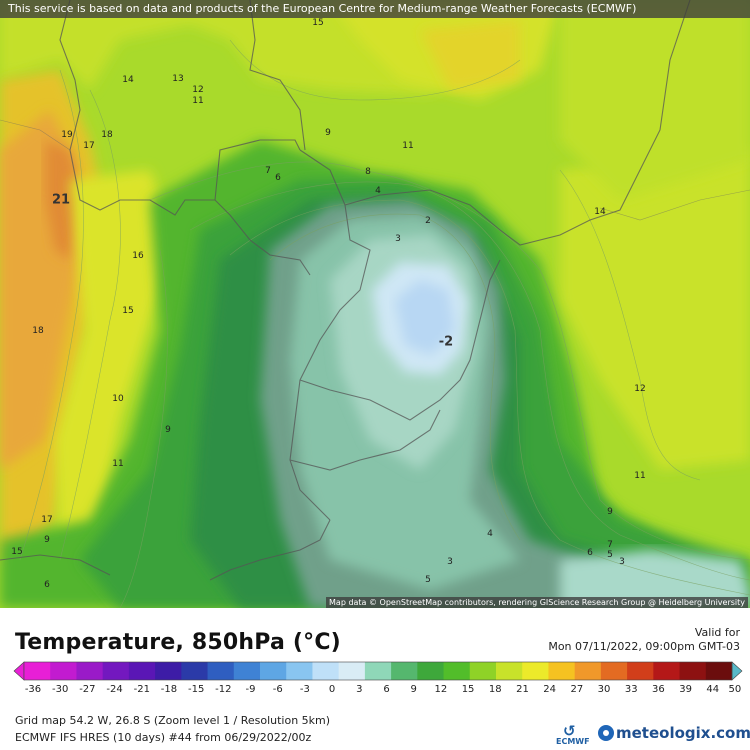  Describe the element at coordinates (138, 256) in the screenshot. I see `contour-label: 16` at that location.